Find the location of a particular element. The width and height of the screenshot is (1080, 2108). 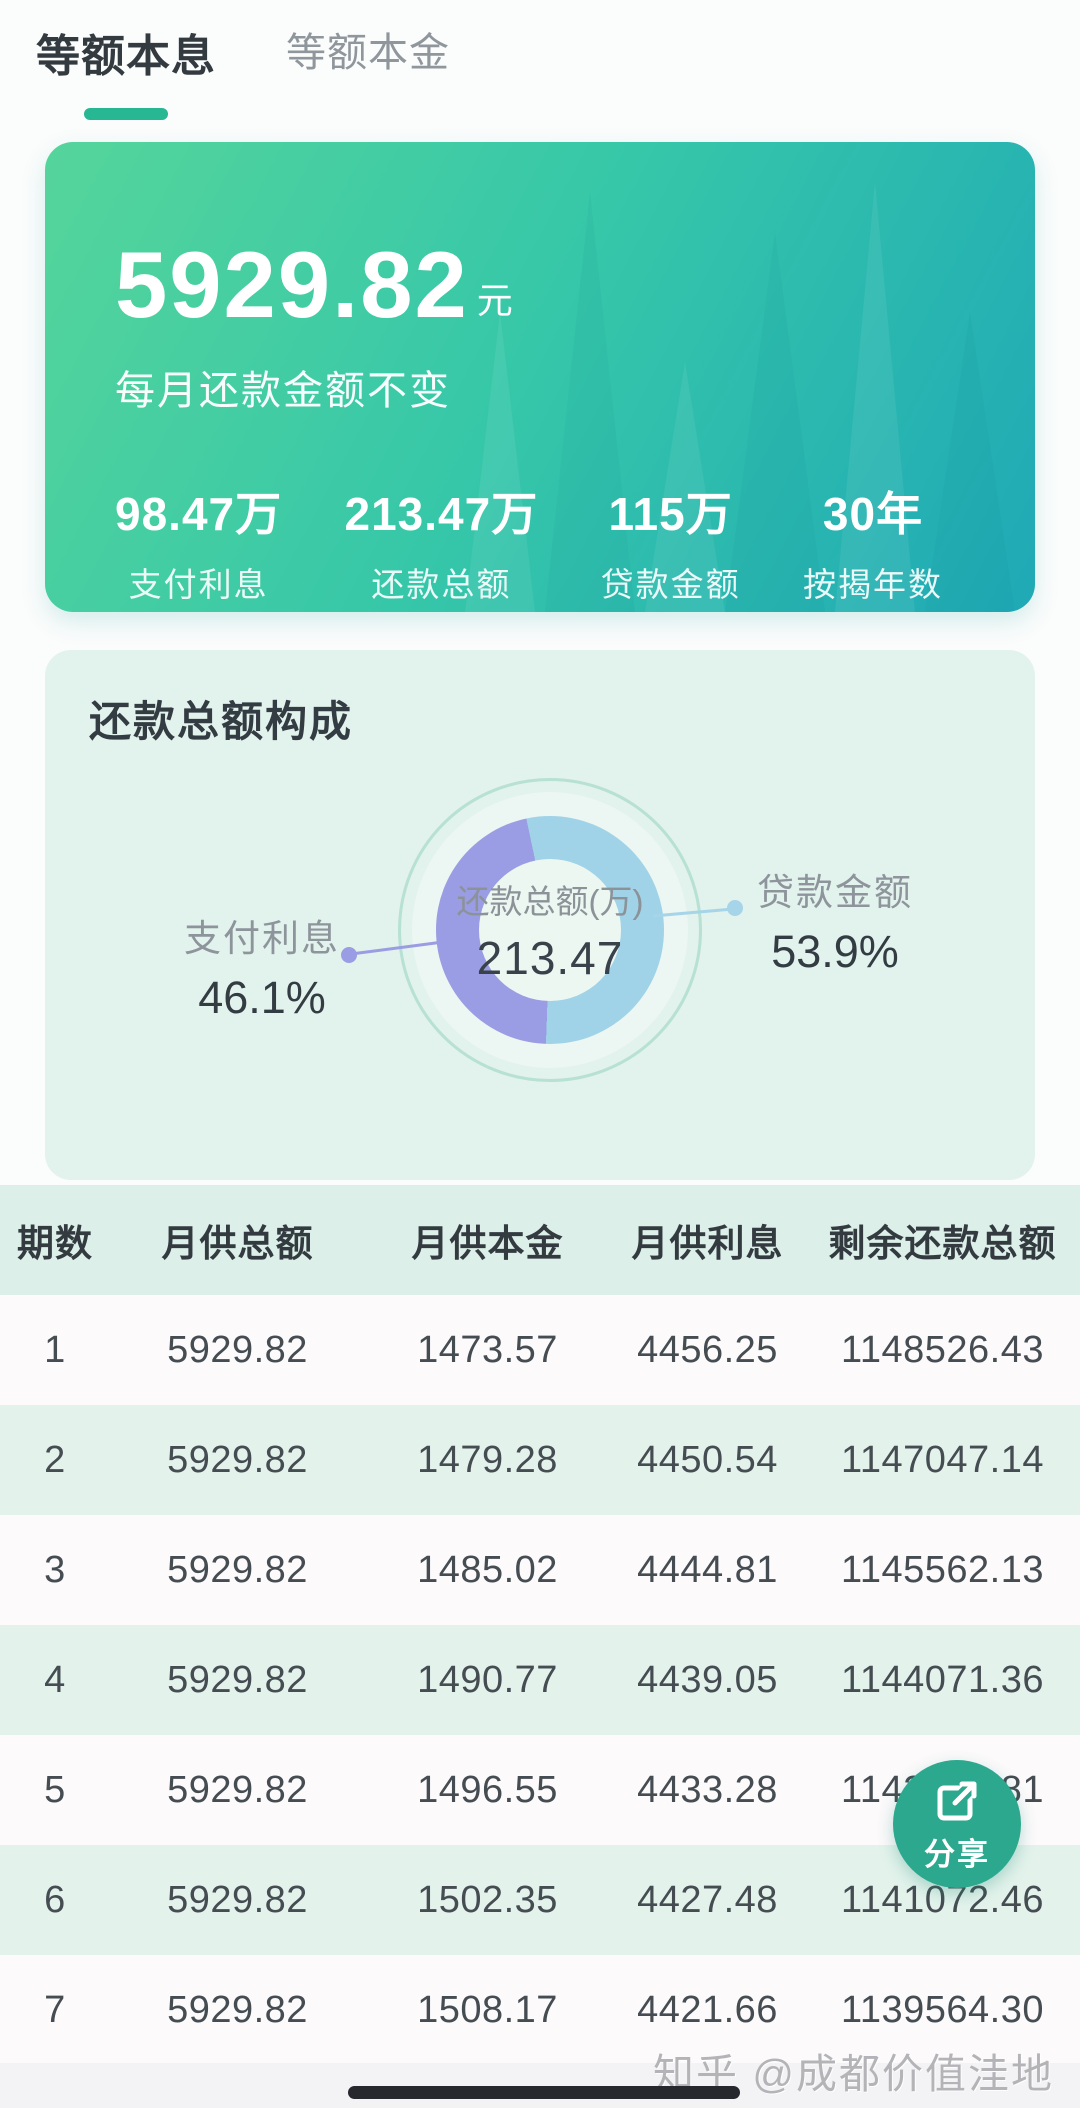

tab-equal-principal: 等额本金 is located at coordinates (368, 49).